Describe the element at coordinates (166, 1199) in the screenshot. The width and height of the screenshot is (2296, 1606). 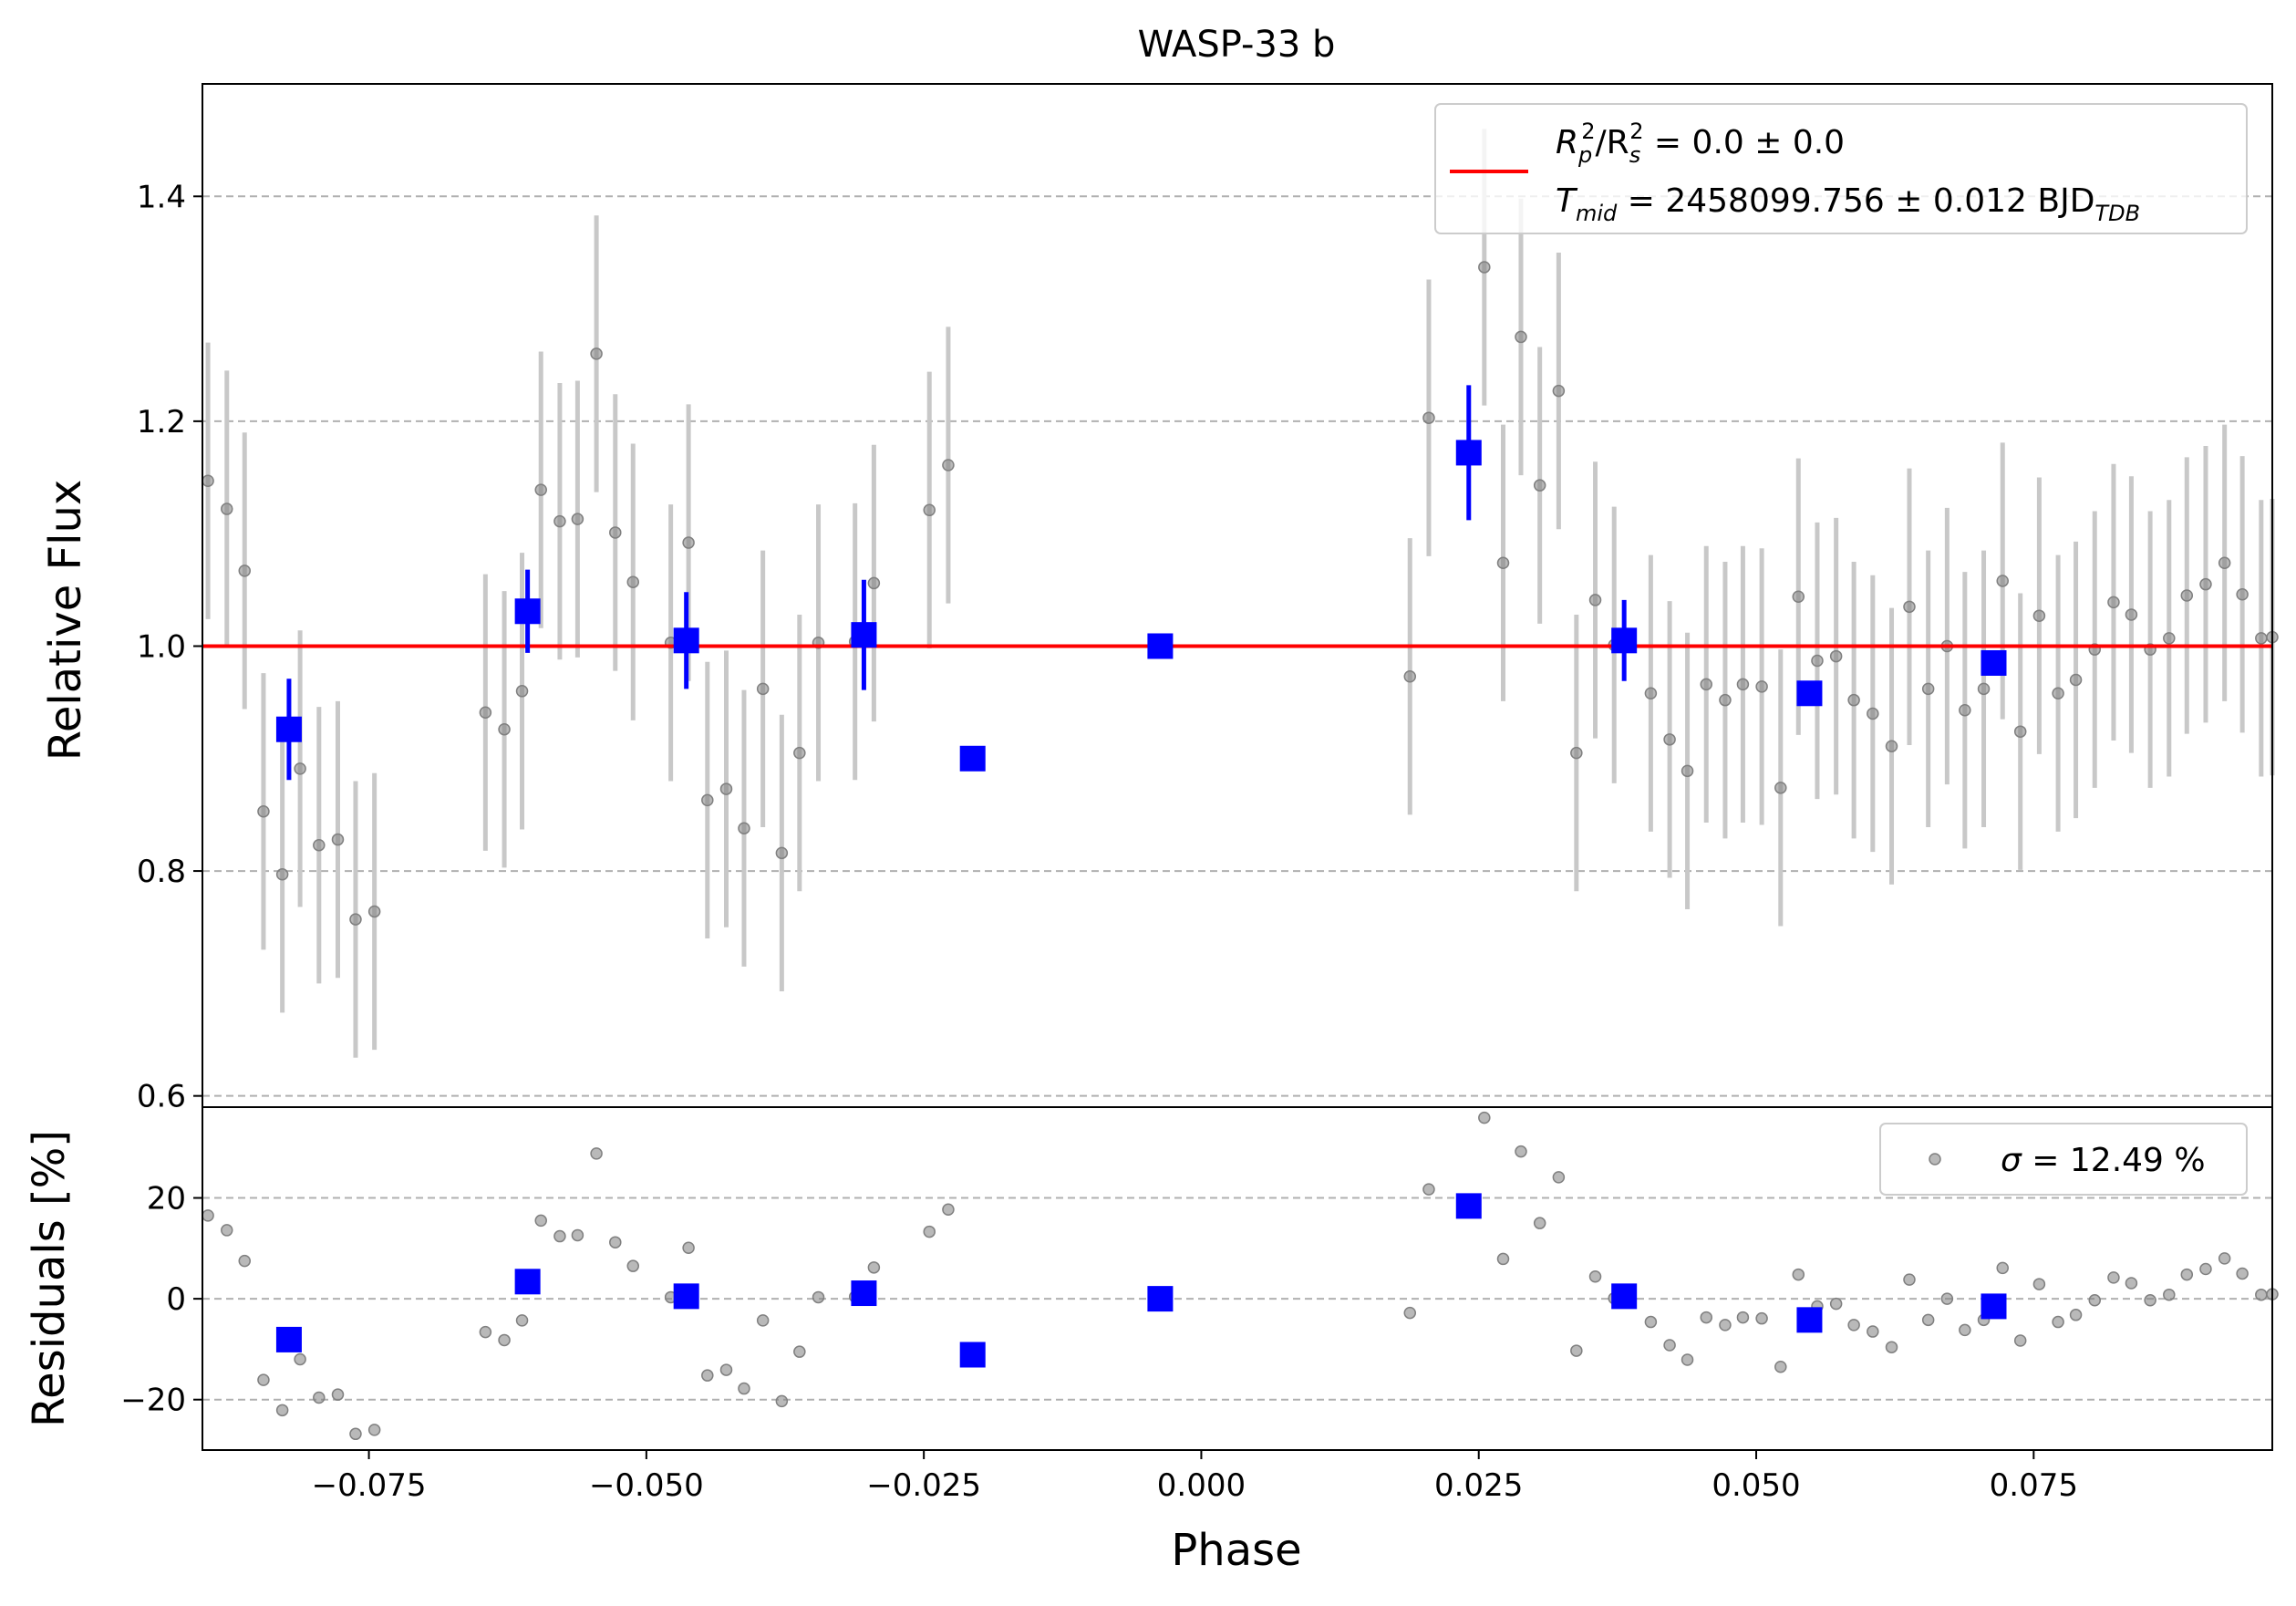
I see `residual-ytick-label: 20` at that location.